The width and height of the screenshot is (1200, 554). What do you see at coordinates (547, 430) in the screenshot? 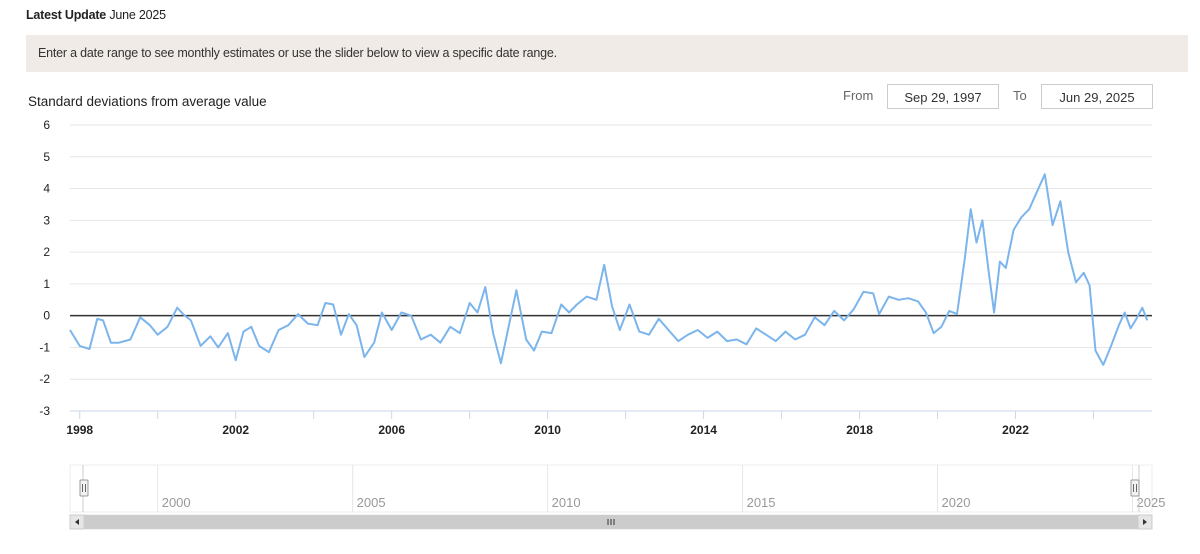
I see `x-tick-label: 2010` at bounding box center [547, 430].